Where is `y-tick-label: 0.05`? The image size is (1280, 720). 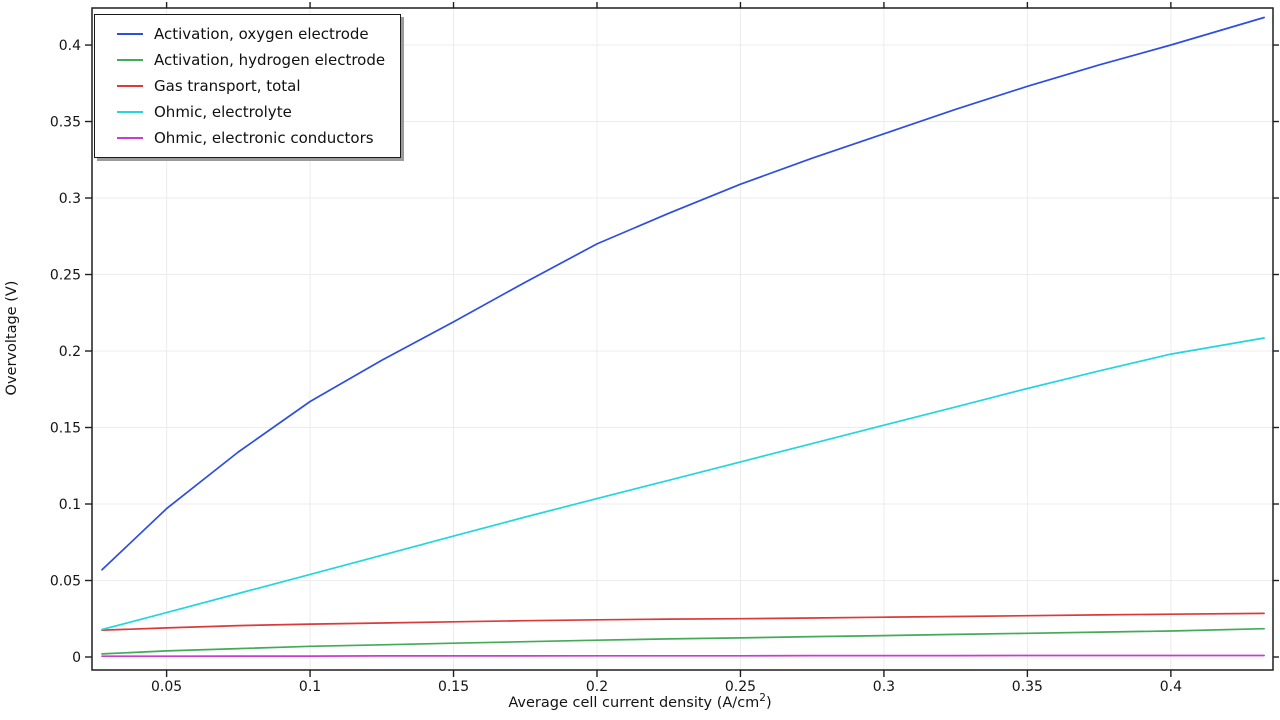 y-tick-label: 0.05 is located at coordinates (65, 581).